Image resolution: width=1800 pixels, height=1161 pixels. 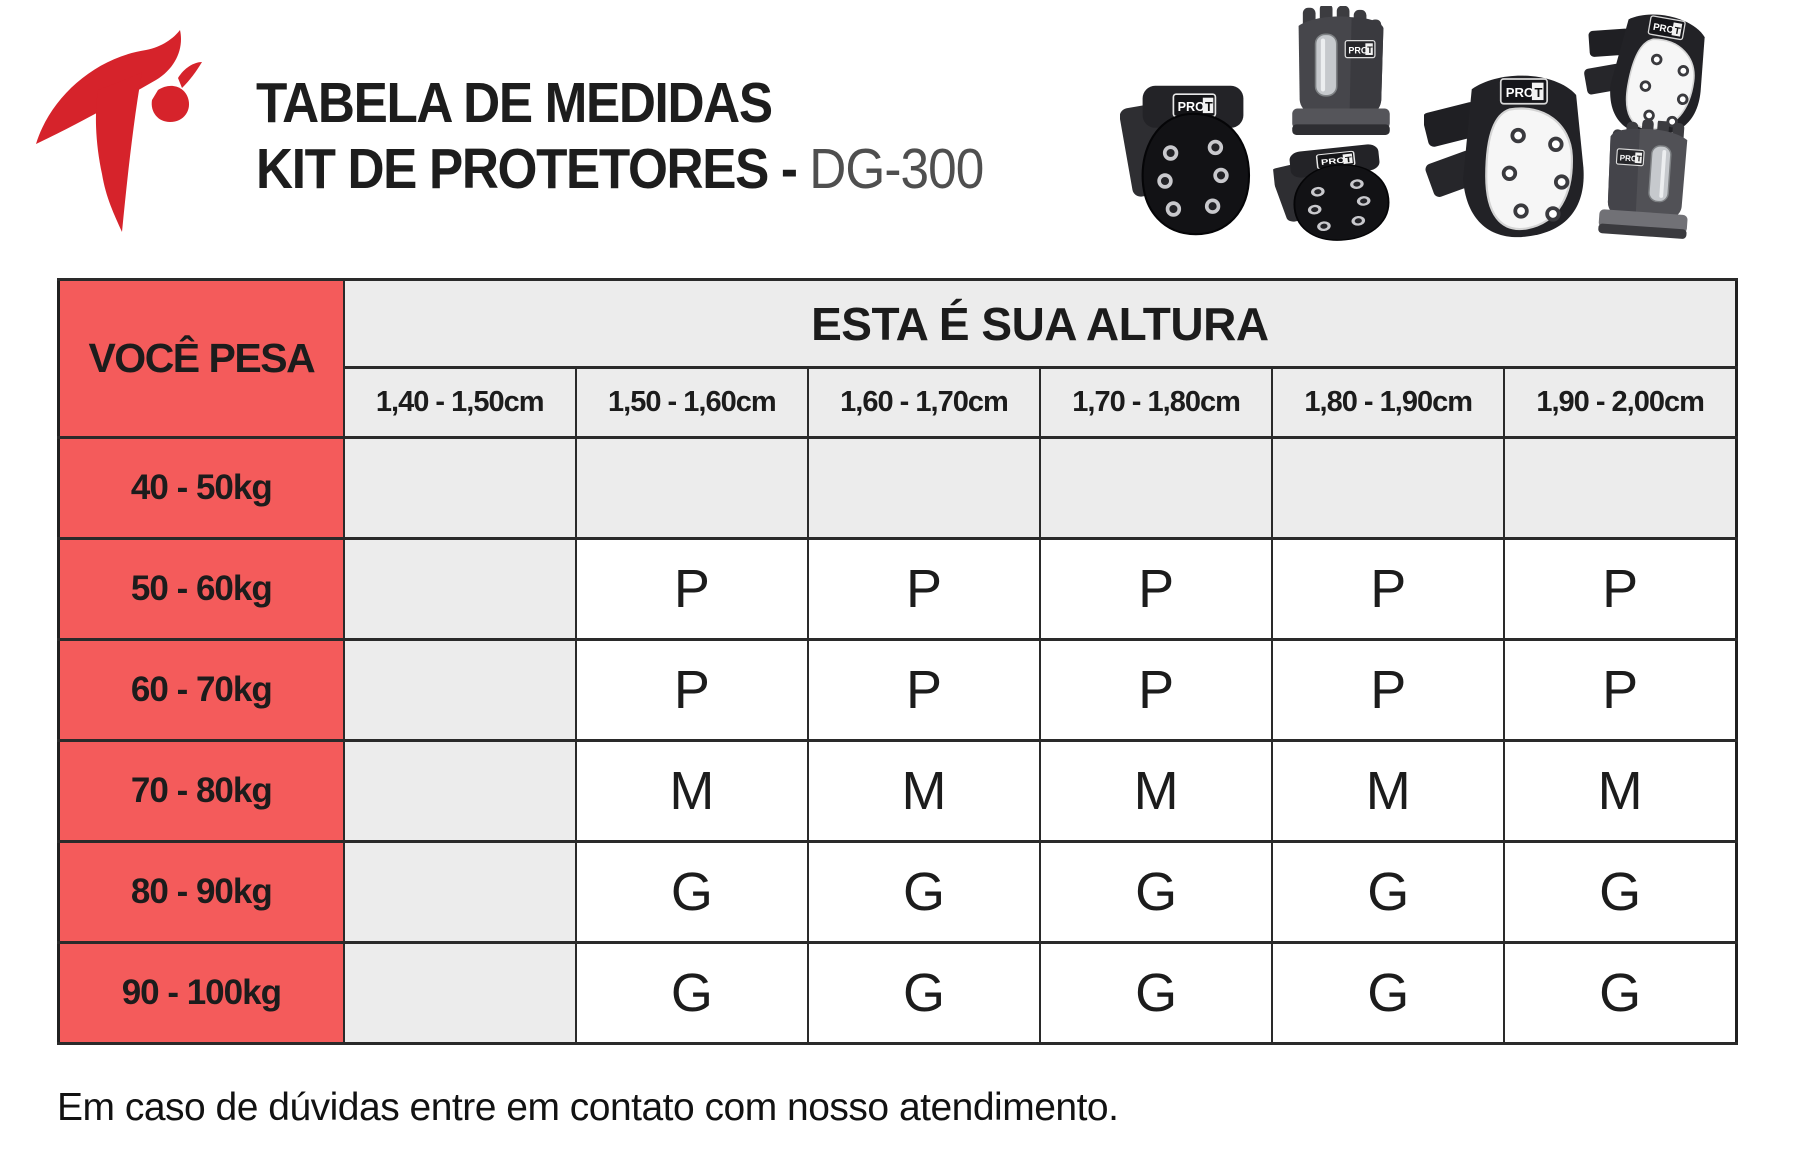 I want to click on table-row: 50 - 60kg P P P P P, so click(x=897, y=589).